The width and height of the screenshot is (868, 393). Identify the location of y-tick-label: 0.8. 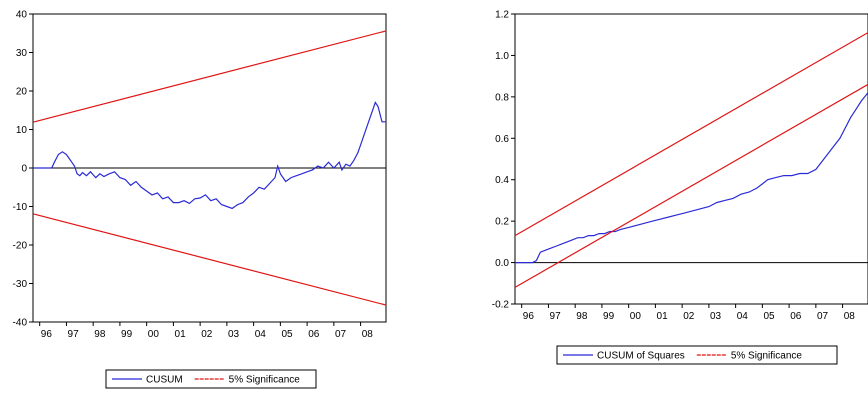
(502, 97).